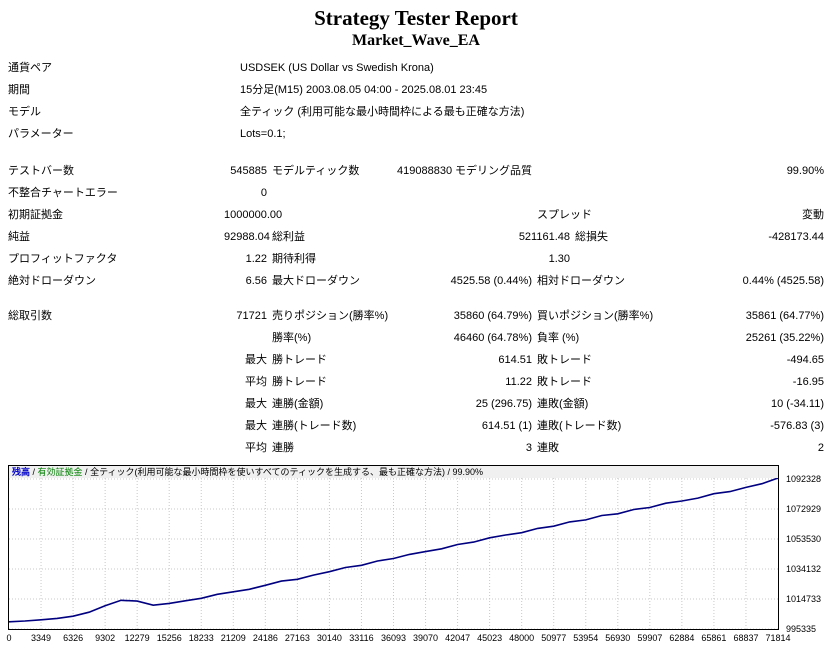  I want to click on report-label: 連敗(トレード数), so click(579, 426).